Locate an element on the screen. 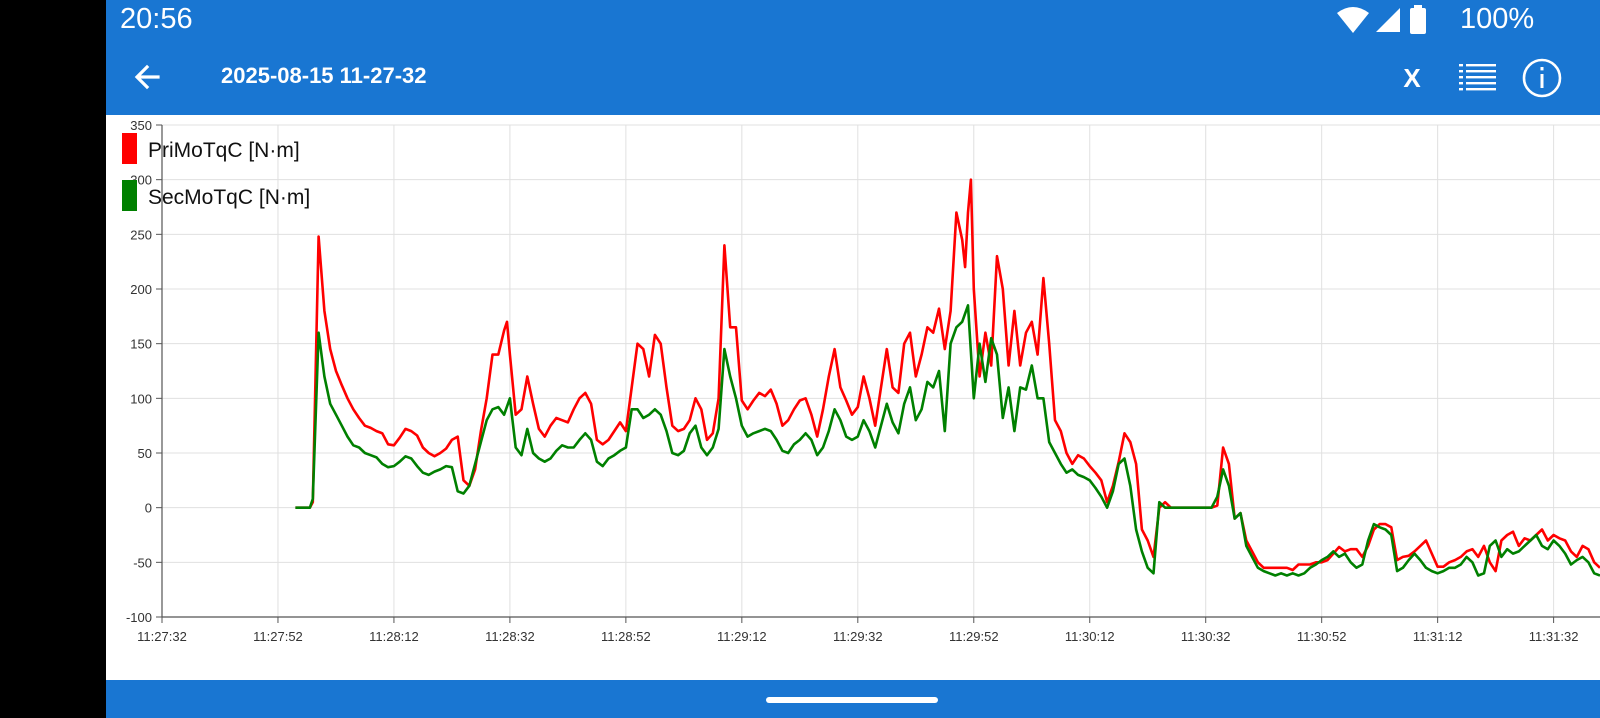  navigation-bar is located at coordinates (853, 699).